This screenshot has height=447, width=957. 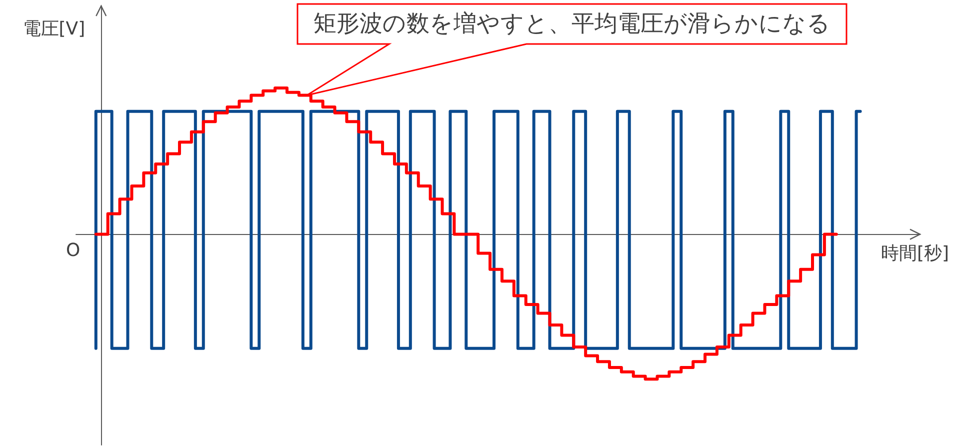 I want to click on text: 矩形波の数を増やすと、平均電圧が滑らかになる, so click(x=572, y=24).